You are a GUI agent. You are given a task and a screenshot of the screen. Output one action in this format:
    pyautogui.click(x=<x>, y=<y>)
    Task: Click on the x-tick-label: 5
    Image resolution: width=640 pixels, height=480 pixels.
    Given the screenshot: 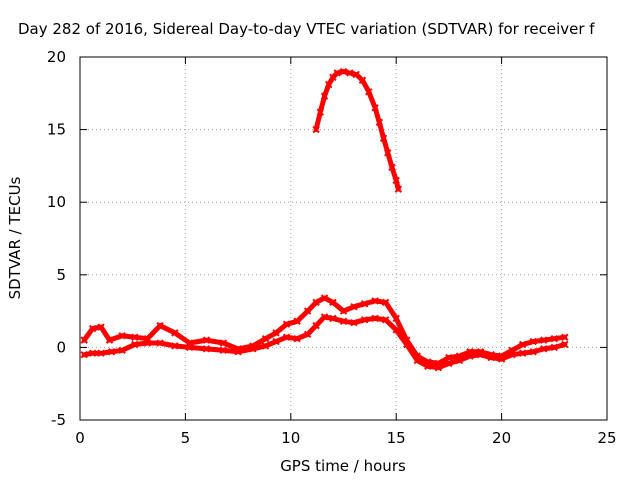 What is the action you would take?
    pyautogui.click(x=186, y=438)
    